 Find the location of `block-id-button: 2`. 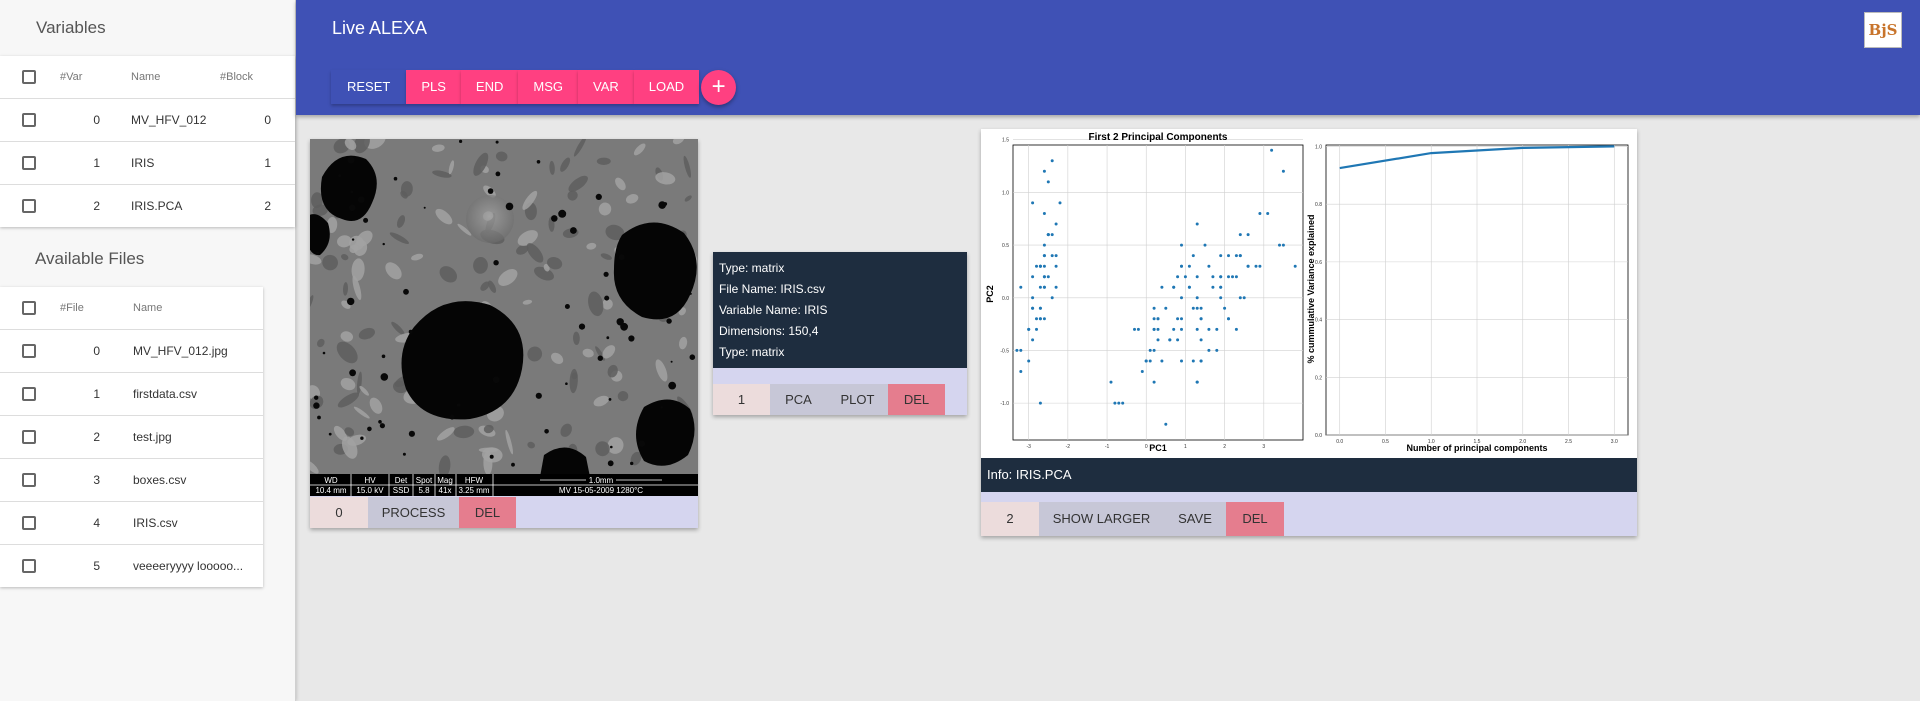

block-id-button: 2 is located at coordinates (1010, 519).